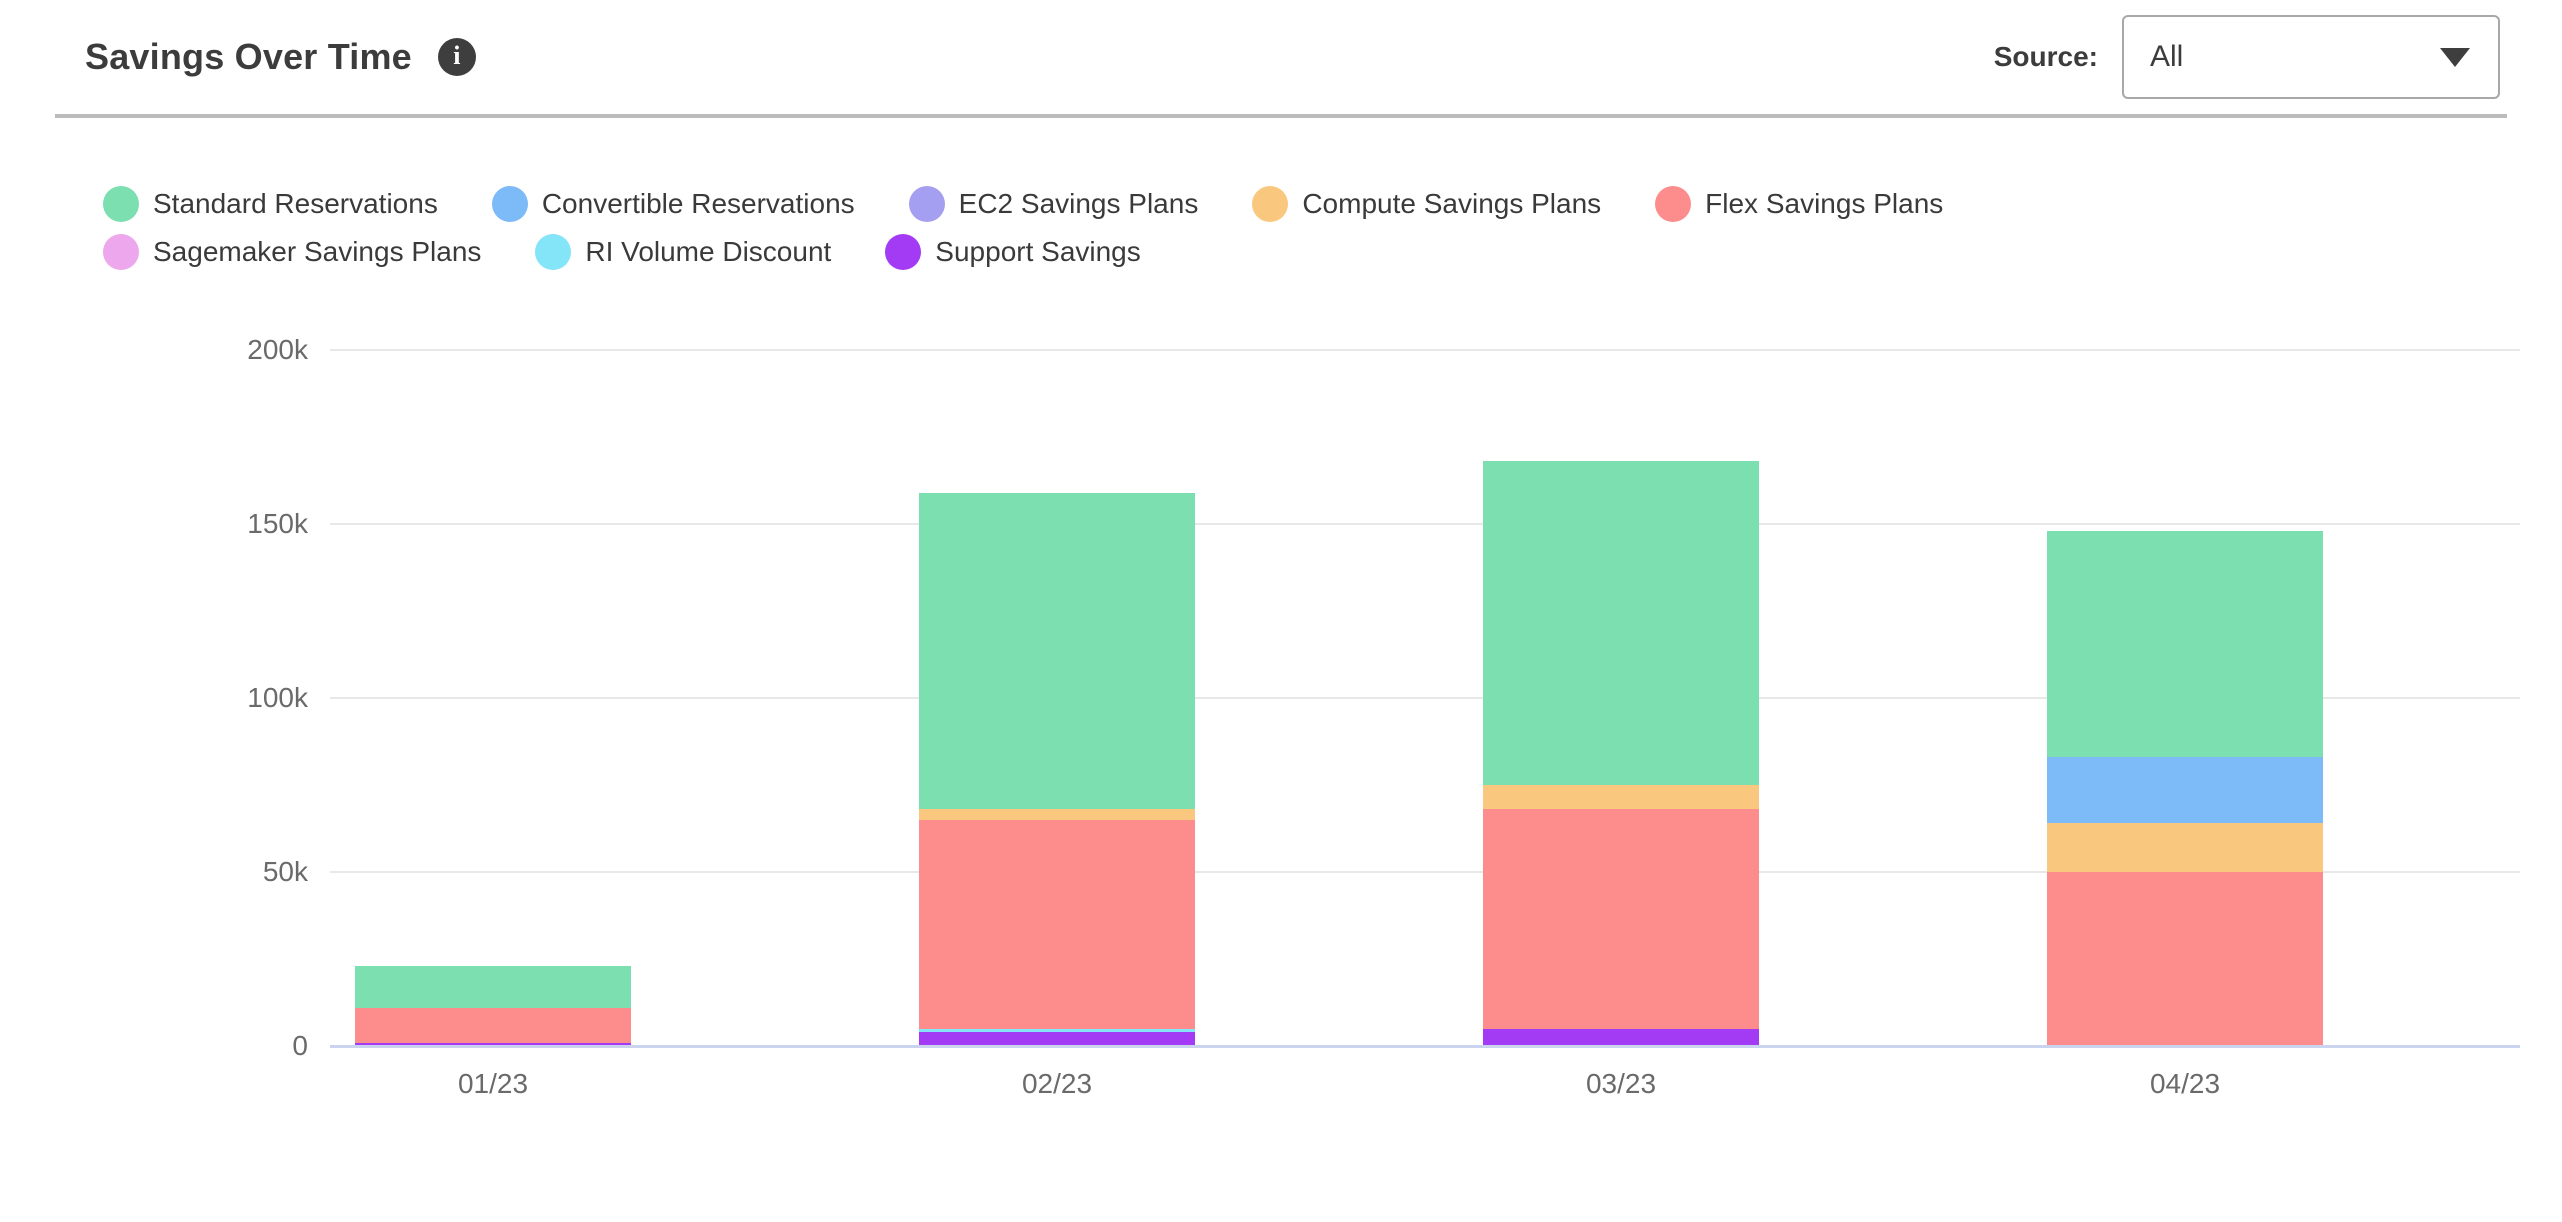  Describe the element at coordinates (277, 349) in the screenshot. I see `y-axis-tick-label: 200k` at that location.